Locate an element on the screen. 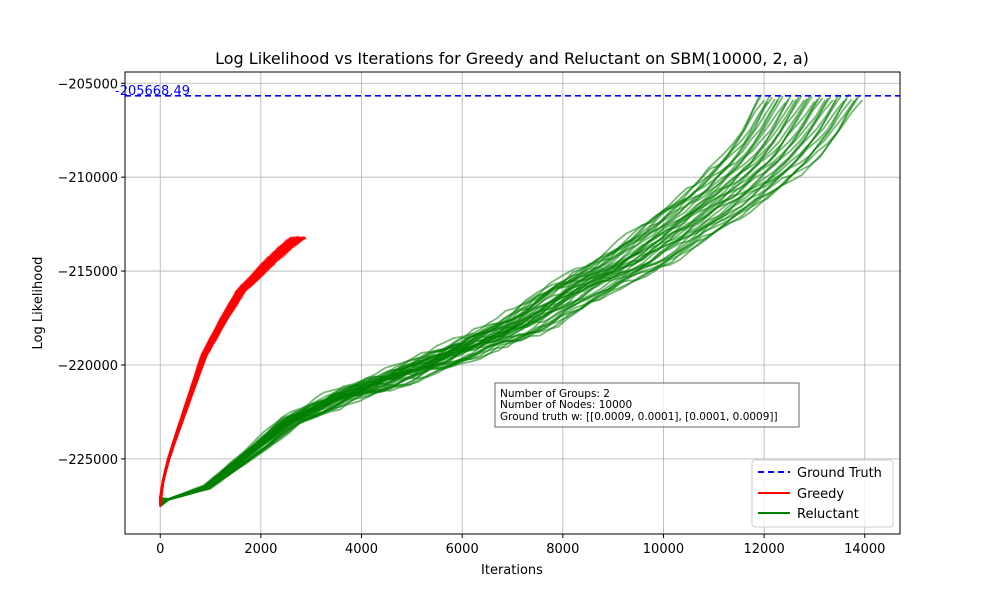  x-axis-label: Iterations is located at coordinates (512, 570).